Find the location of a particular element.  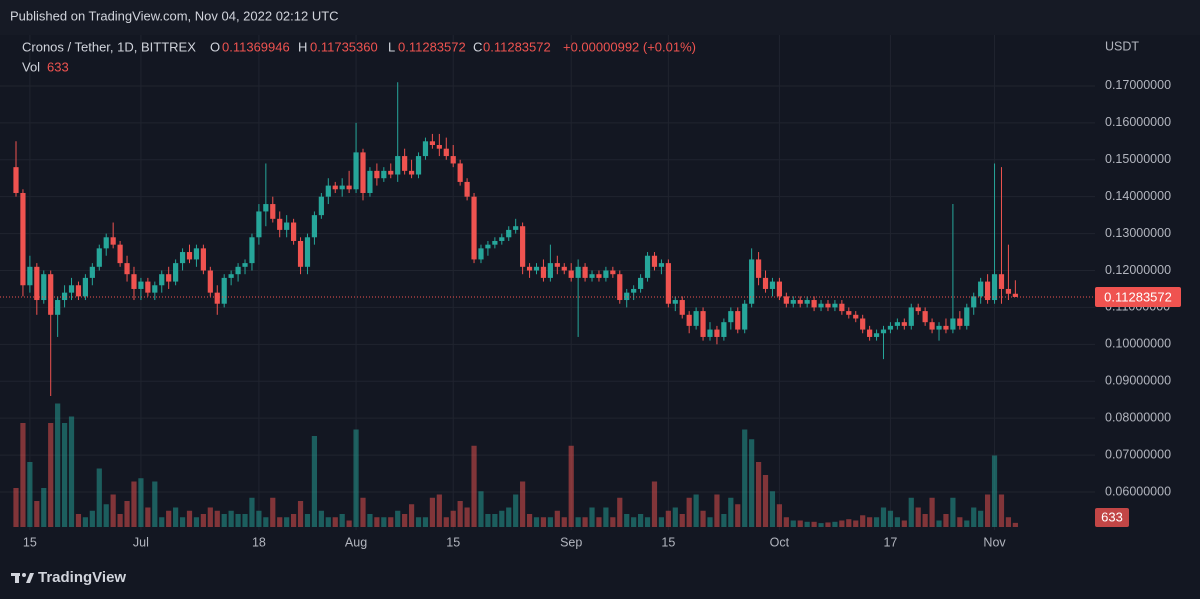

x-tick-label: Sep is located at coordinates (571, 542).